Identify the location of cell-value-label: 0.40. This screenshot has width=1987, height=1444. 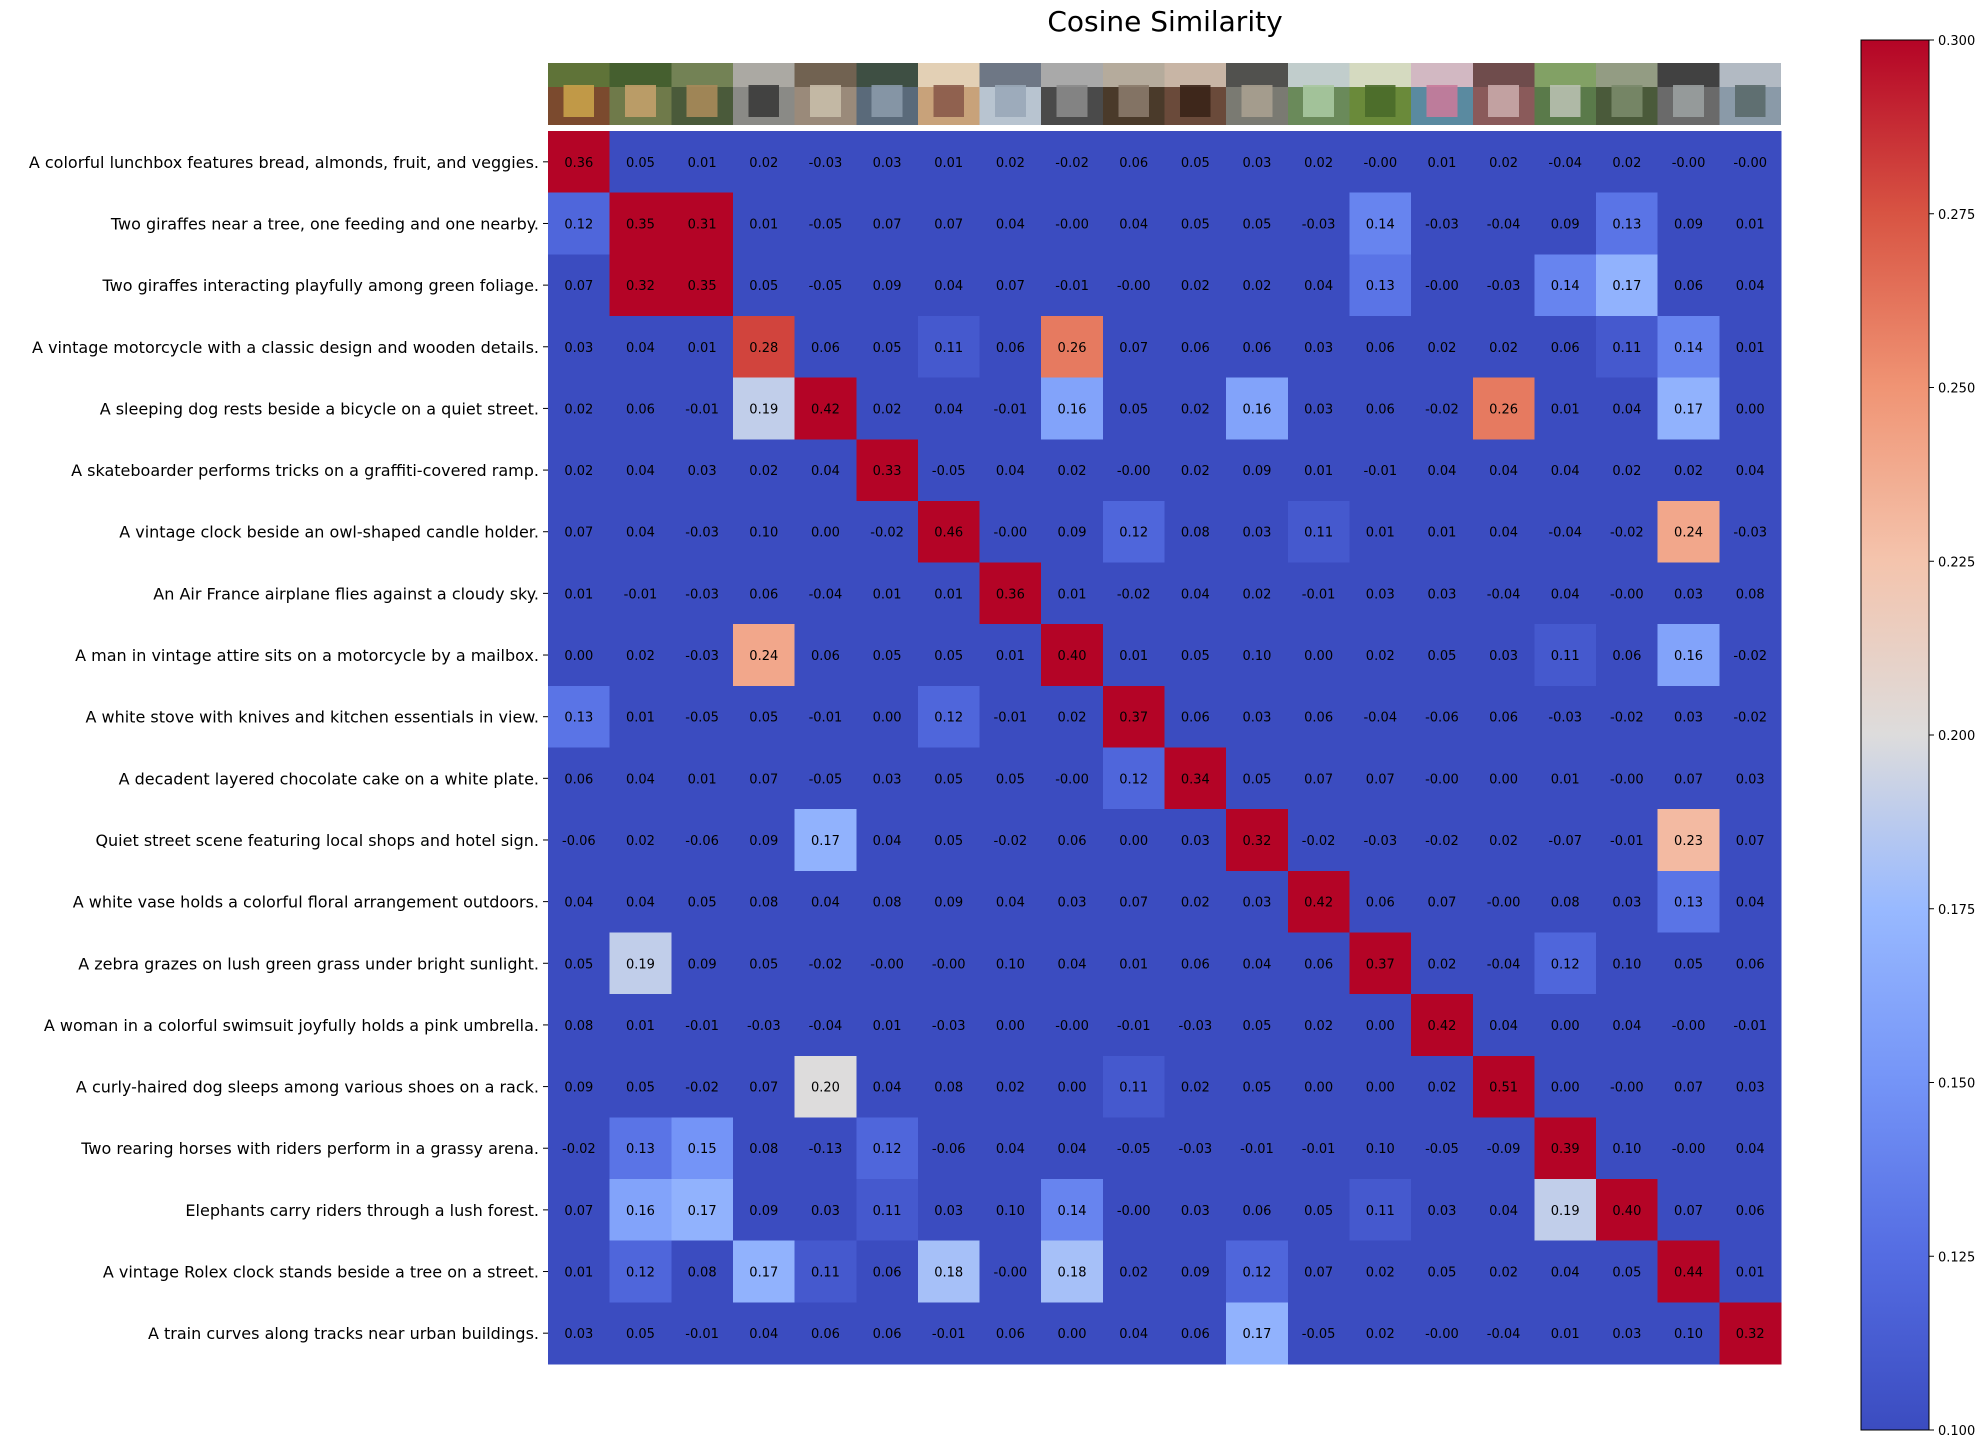
(1072, 656).